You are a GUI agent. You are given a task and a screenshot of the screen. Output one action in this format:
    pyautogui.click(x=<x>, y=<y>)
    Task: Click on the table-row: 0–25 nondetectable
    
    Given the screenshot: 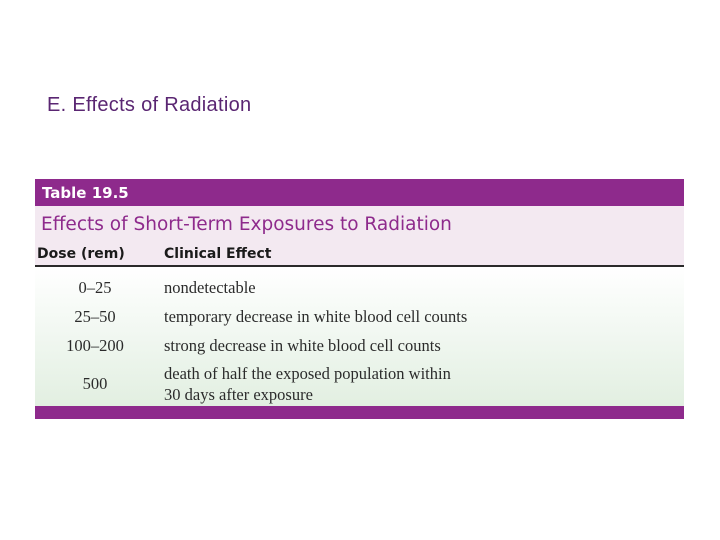 What is the action you would take?
    pyautogui.click(x=359, y=287)
    